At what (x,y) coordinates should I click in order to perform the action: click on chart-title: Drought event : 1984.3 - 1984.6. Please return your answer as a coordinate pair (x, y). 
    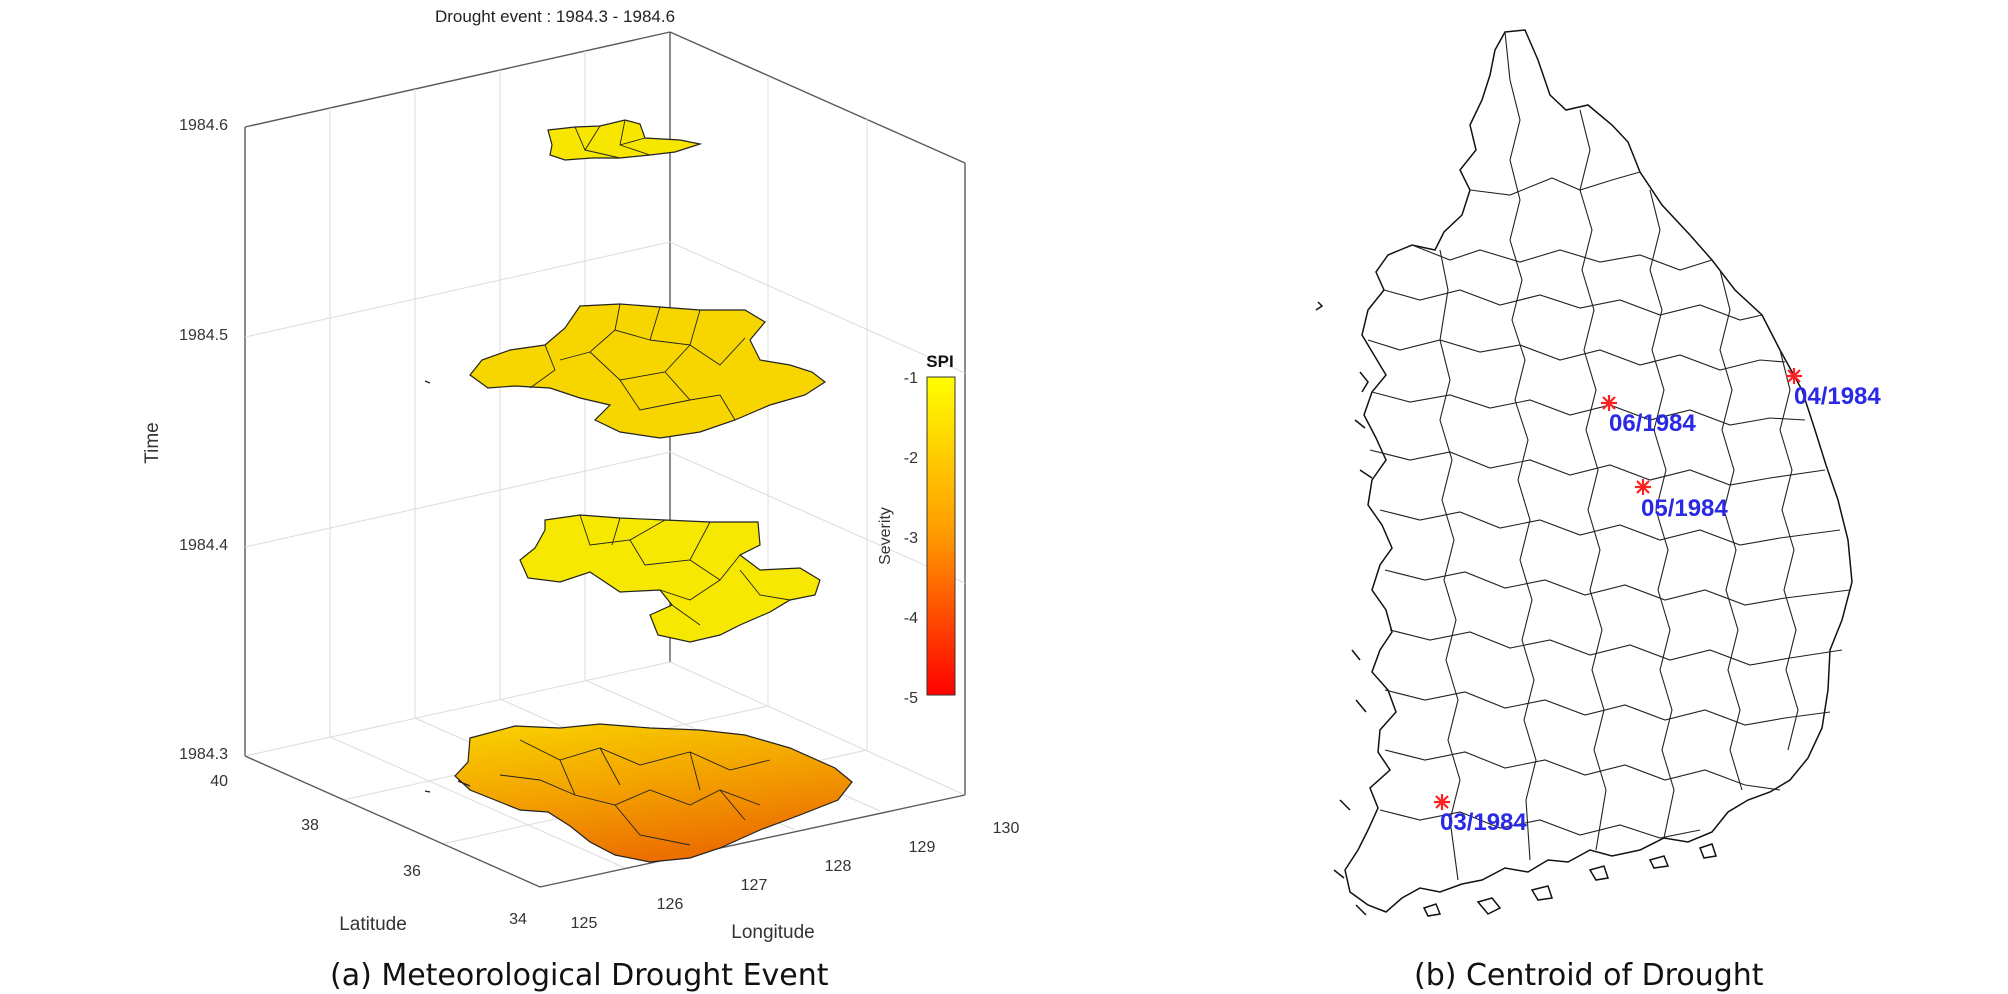
    Looking at the image, I should click on (555, 16).